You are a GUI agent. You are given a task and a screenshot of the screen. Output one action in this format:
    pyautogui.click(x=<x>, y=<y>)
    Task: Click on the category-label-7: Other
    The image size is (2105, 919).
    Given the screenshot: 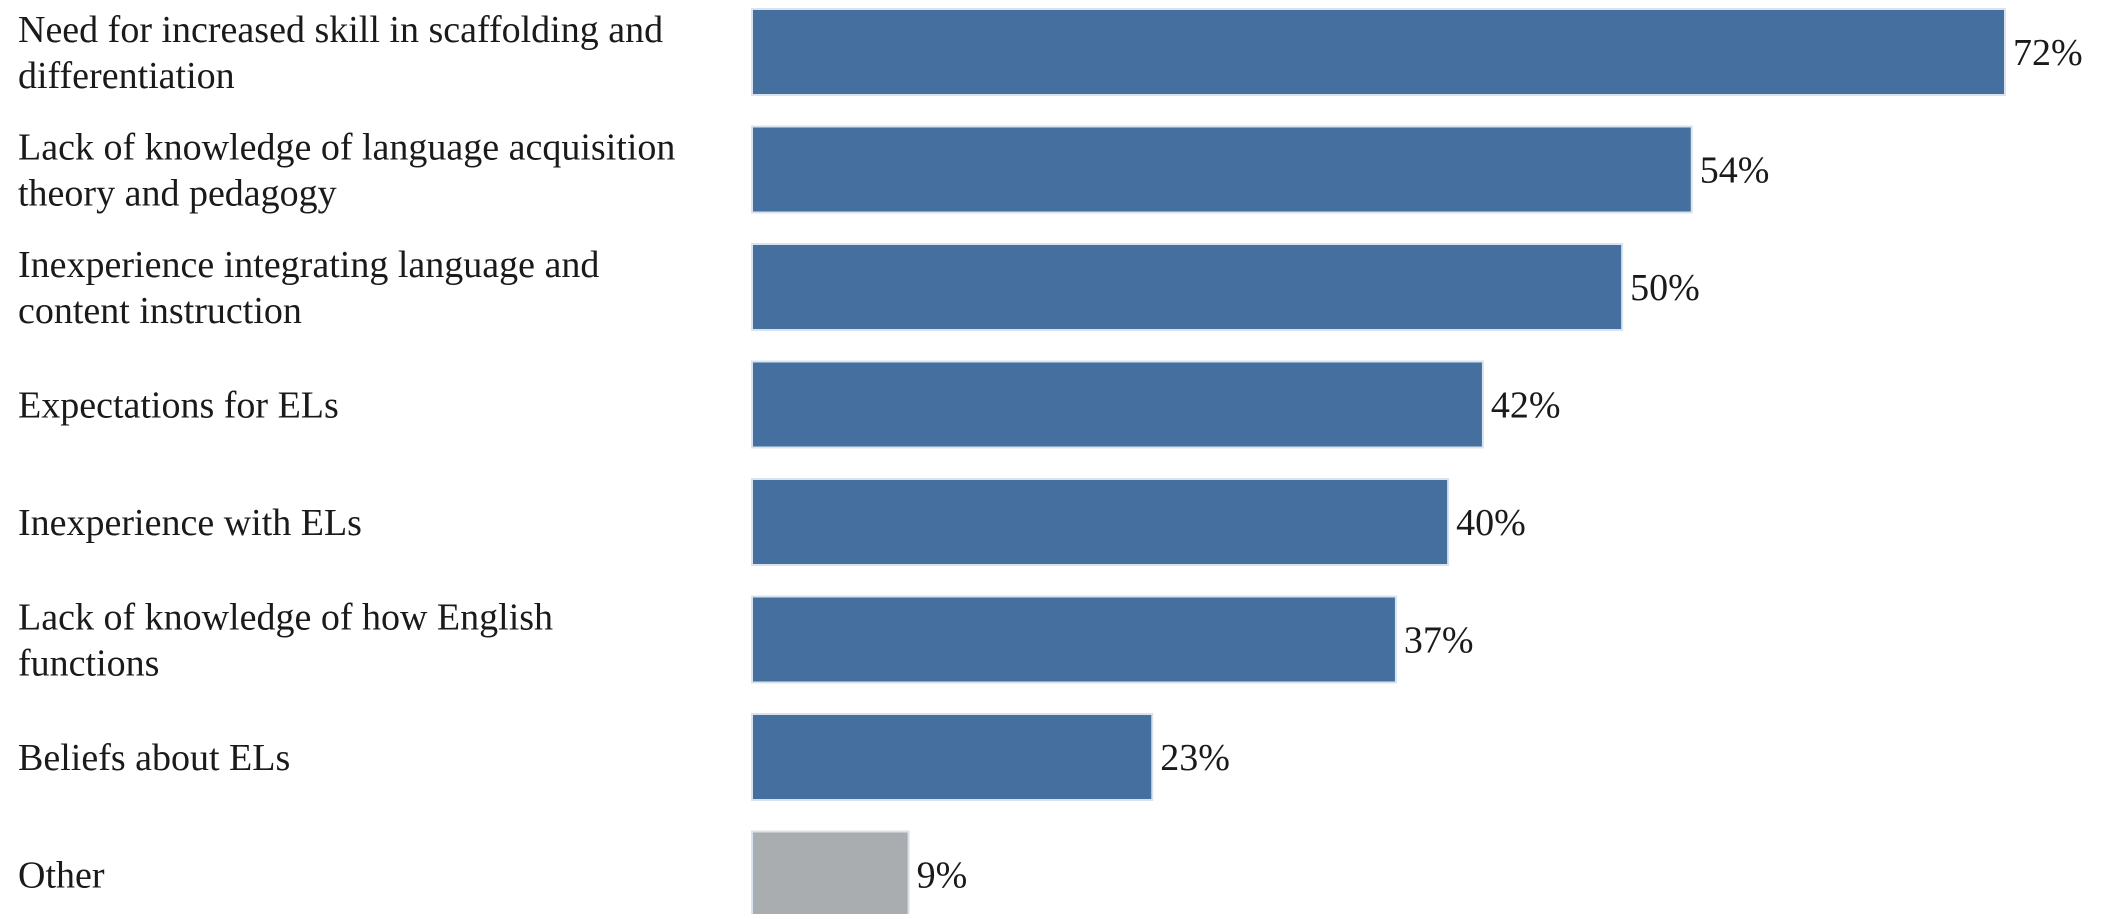 What is the action you would take?
    pyautogui.click(x=61, y=876)
    